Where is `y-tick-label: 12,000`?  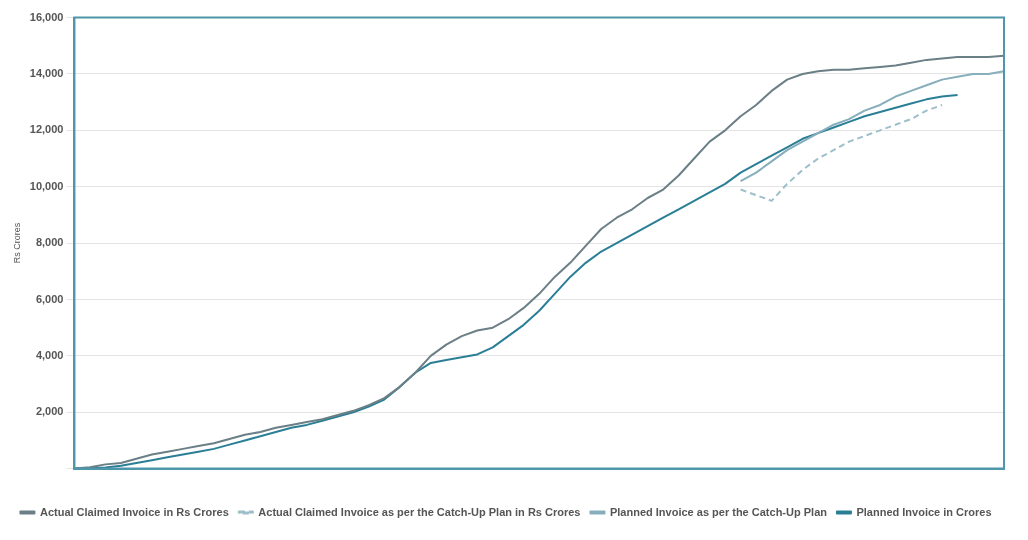 y-tick-label: 12,000 is located at coordinates (46, 129).